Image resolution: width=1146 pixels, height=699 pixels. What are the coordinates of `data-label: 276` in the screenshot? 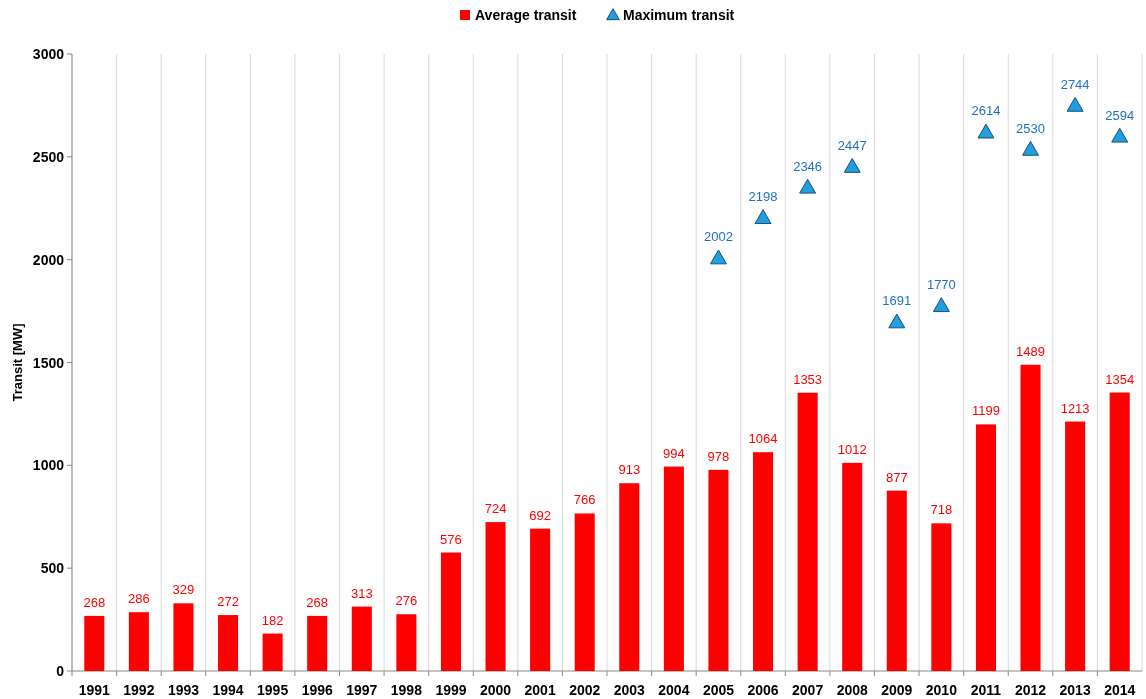 It's located at (406, 601).